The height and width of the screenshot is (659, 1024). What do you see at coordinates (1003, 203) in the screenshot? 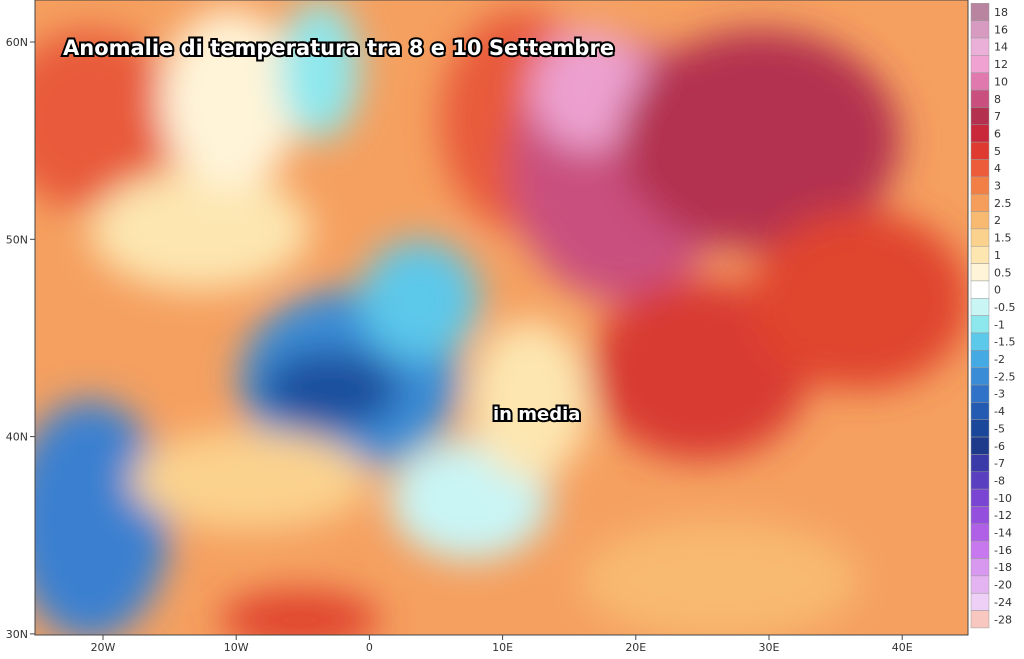
I see `colorbar-label: 2.5` at bounding box center [1003, 203].